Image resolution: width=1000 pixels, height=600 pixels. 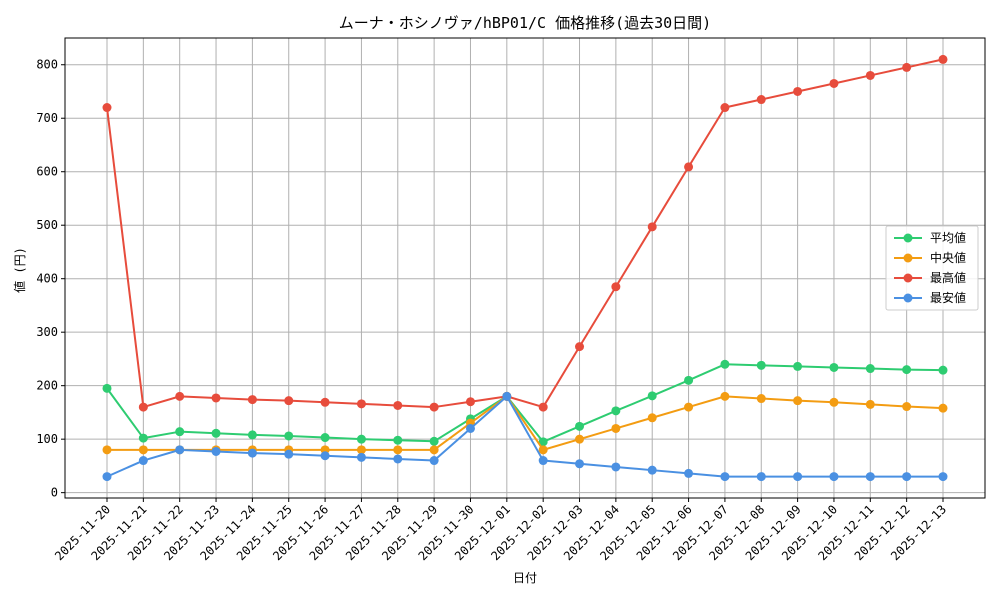 I want to click on legend-label: 最高値, so click(x=948, y=277).